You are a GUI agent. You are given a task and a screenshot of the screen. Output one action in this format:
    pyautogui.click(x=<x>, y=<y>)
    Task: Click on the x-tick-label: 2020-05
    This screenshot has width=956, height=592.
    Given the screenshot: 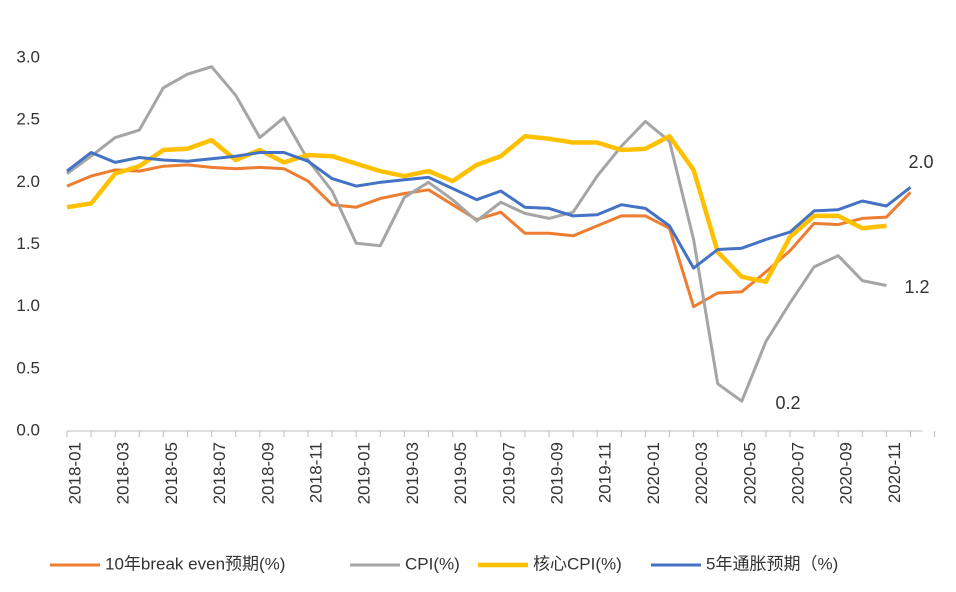 What is the action you would take?
    pyautogui.click(x=749, y=473)
    